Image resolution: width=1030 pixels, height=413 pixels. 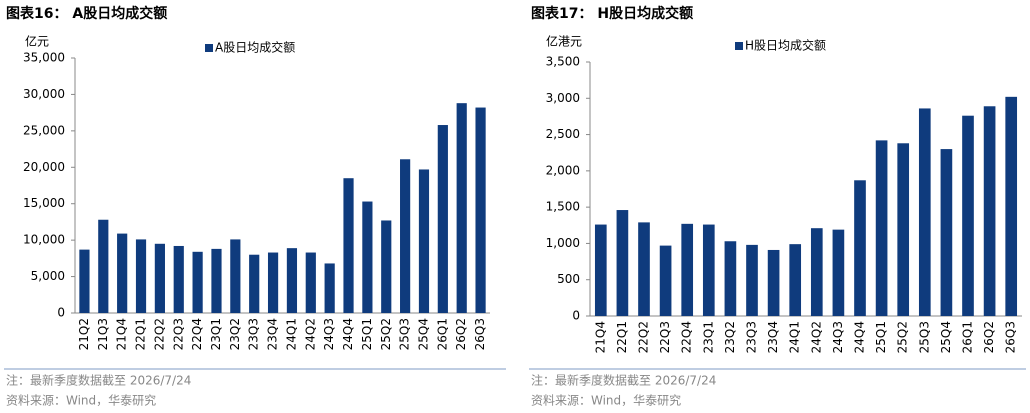 I want to click on y-tick-label: 30,000, so click(x=44, y=94).